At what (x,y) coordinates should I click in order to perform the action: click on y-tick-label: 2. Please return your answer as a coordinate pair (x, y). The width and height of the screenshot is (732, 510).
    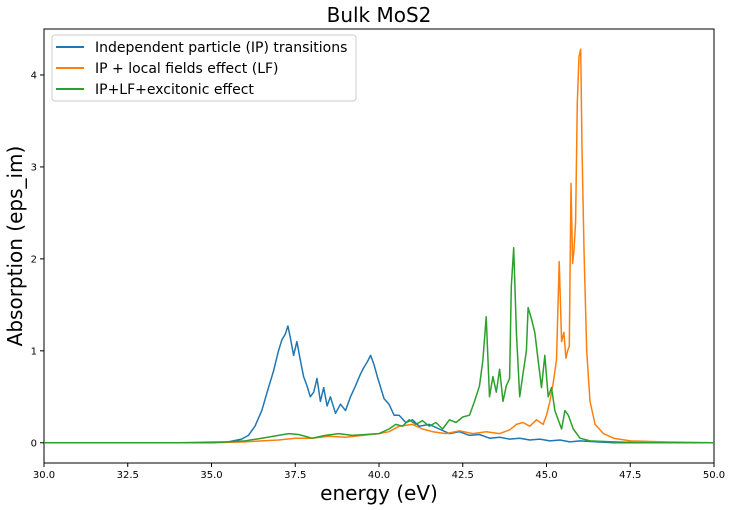
    Looking at the image, I should click on (34, 259).